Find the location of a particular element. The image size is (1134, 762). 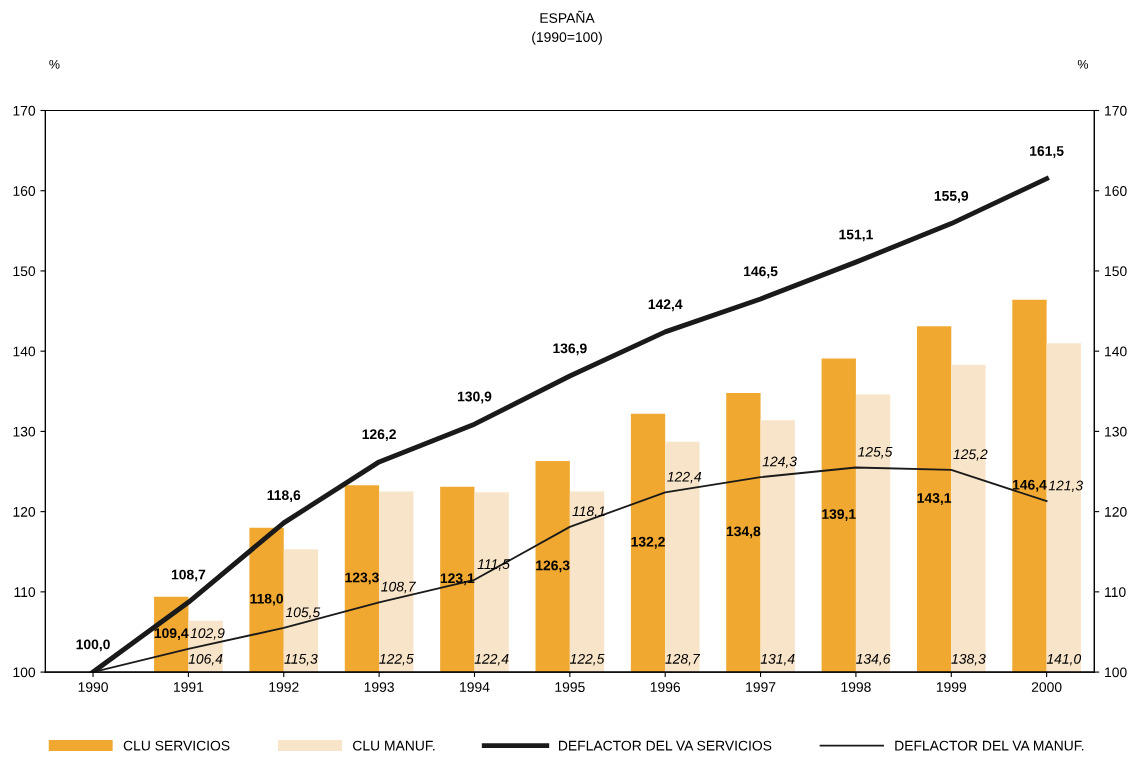

x-tick-label: 1996 is located at coordinates (665, 687).